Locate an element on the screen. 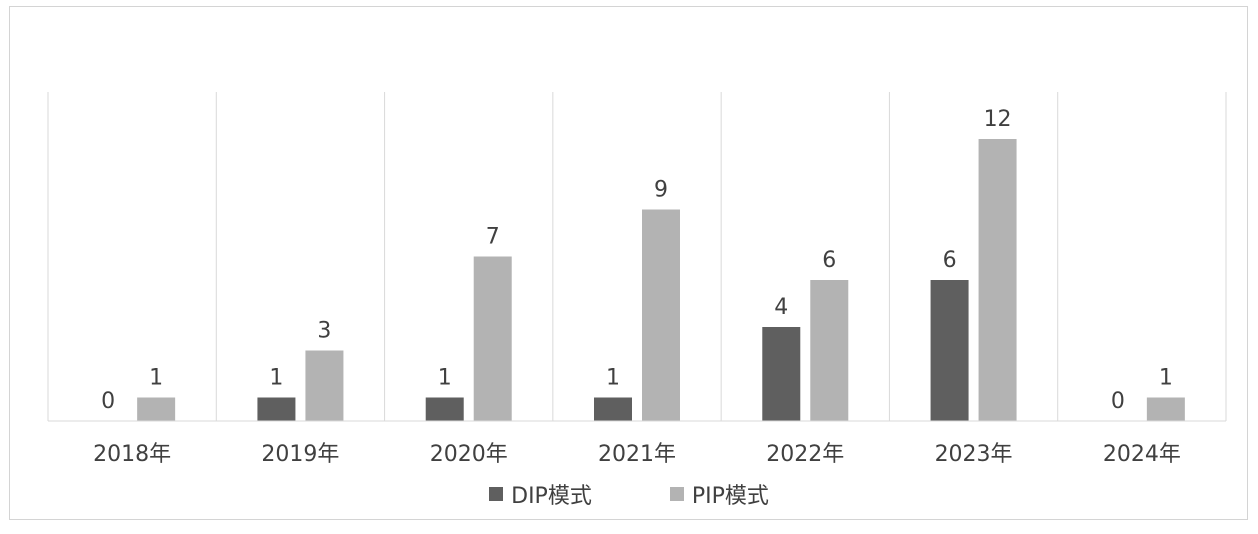 This screenshot has height=534, width=1258. data-label: 7 is located at coordinates (493, 237).